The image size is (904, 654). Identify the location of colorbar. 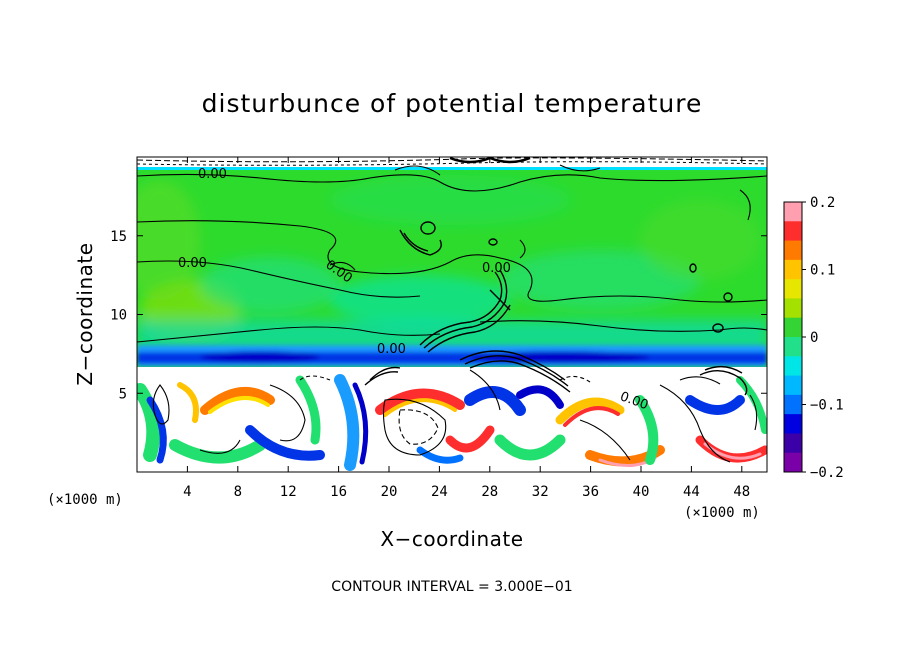
(793, 337).